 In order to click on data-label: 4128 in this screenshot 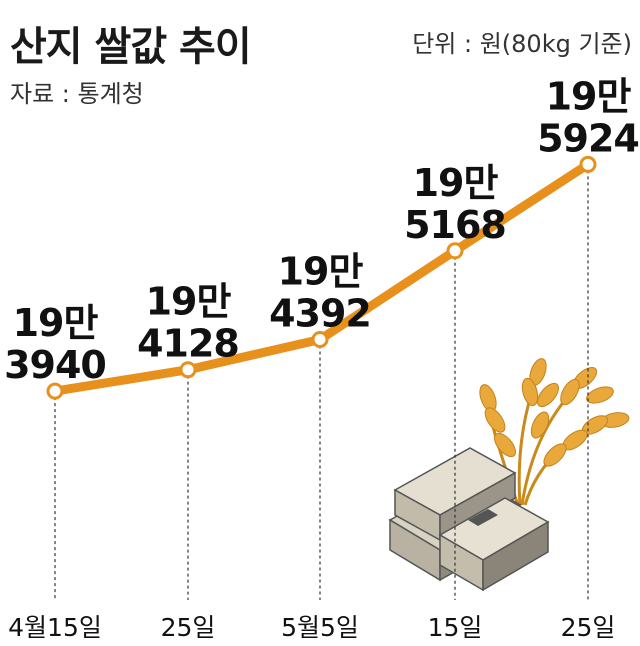, I will do `click(188, 344)`.